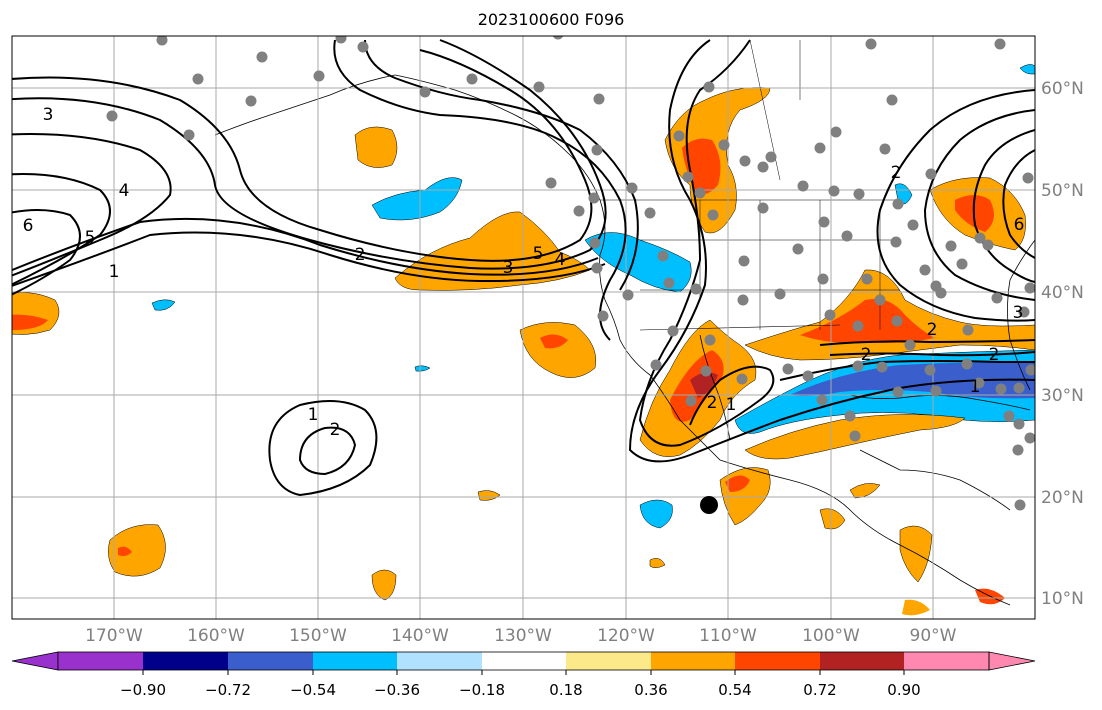 The width and height of the screenshot is (1102, 710). What do you see at coordinates (114, 636) in the screenshot?
I see `longitude-label: 170°W` at bounding box center [114, 636].